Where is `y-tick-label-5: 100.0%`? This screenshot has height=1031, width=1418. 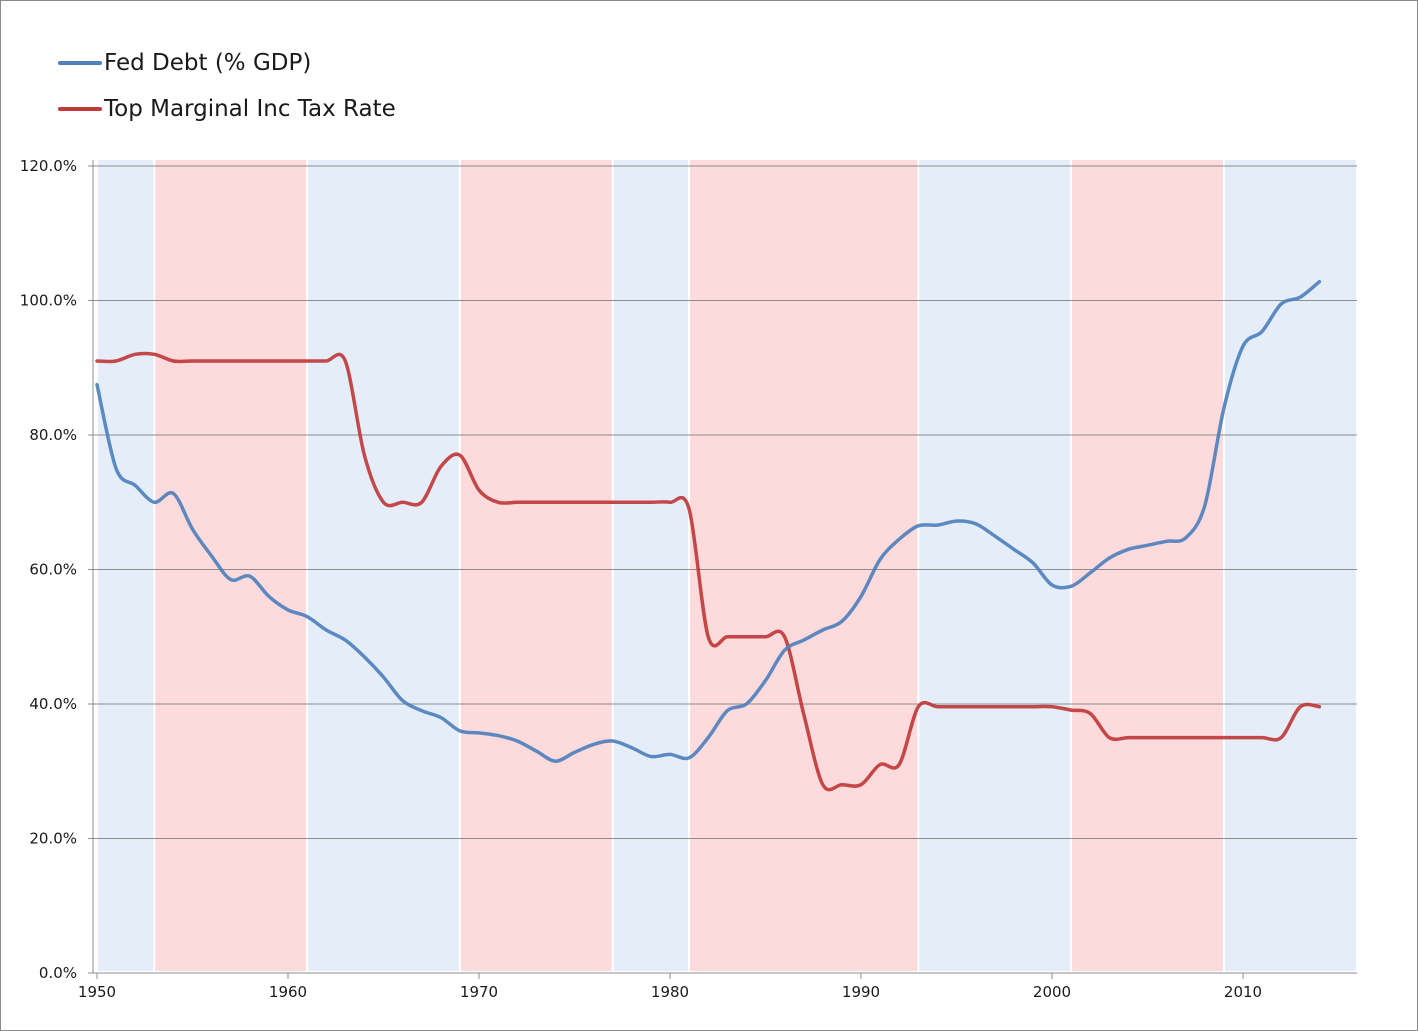 y-tick-label-5: 100.0% is located at coordinates (48, 301).